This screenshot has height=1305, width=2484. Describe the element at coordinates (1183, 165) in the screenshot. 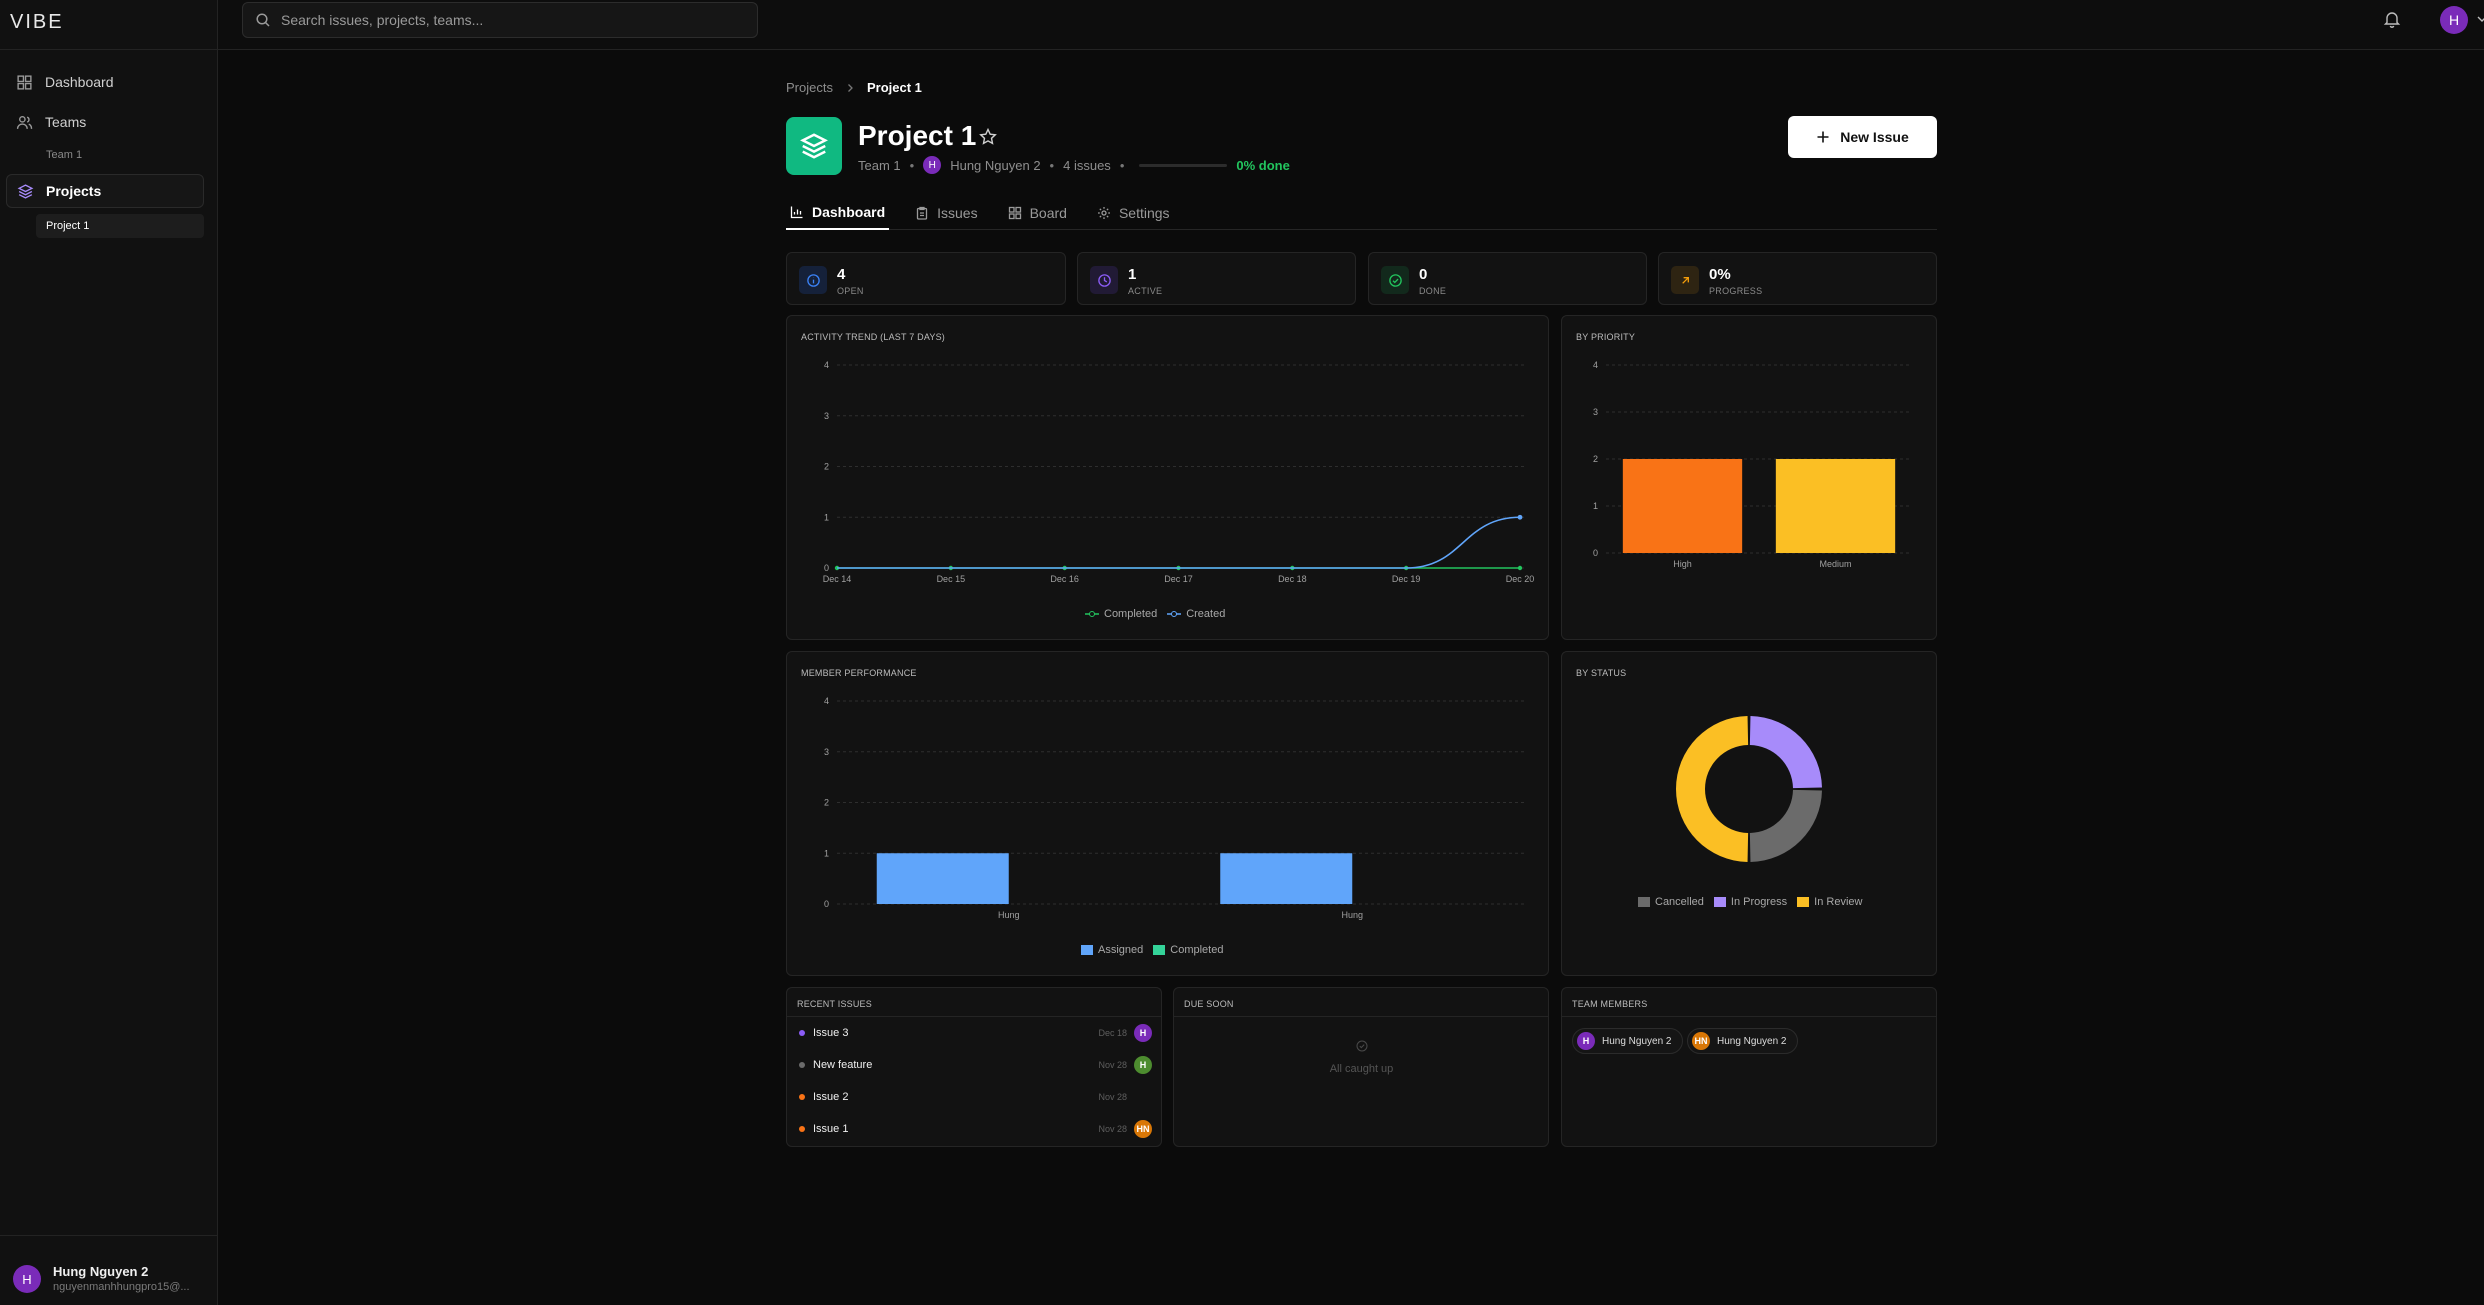

I see `progress-bar` at that location.